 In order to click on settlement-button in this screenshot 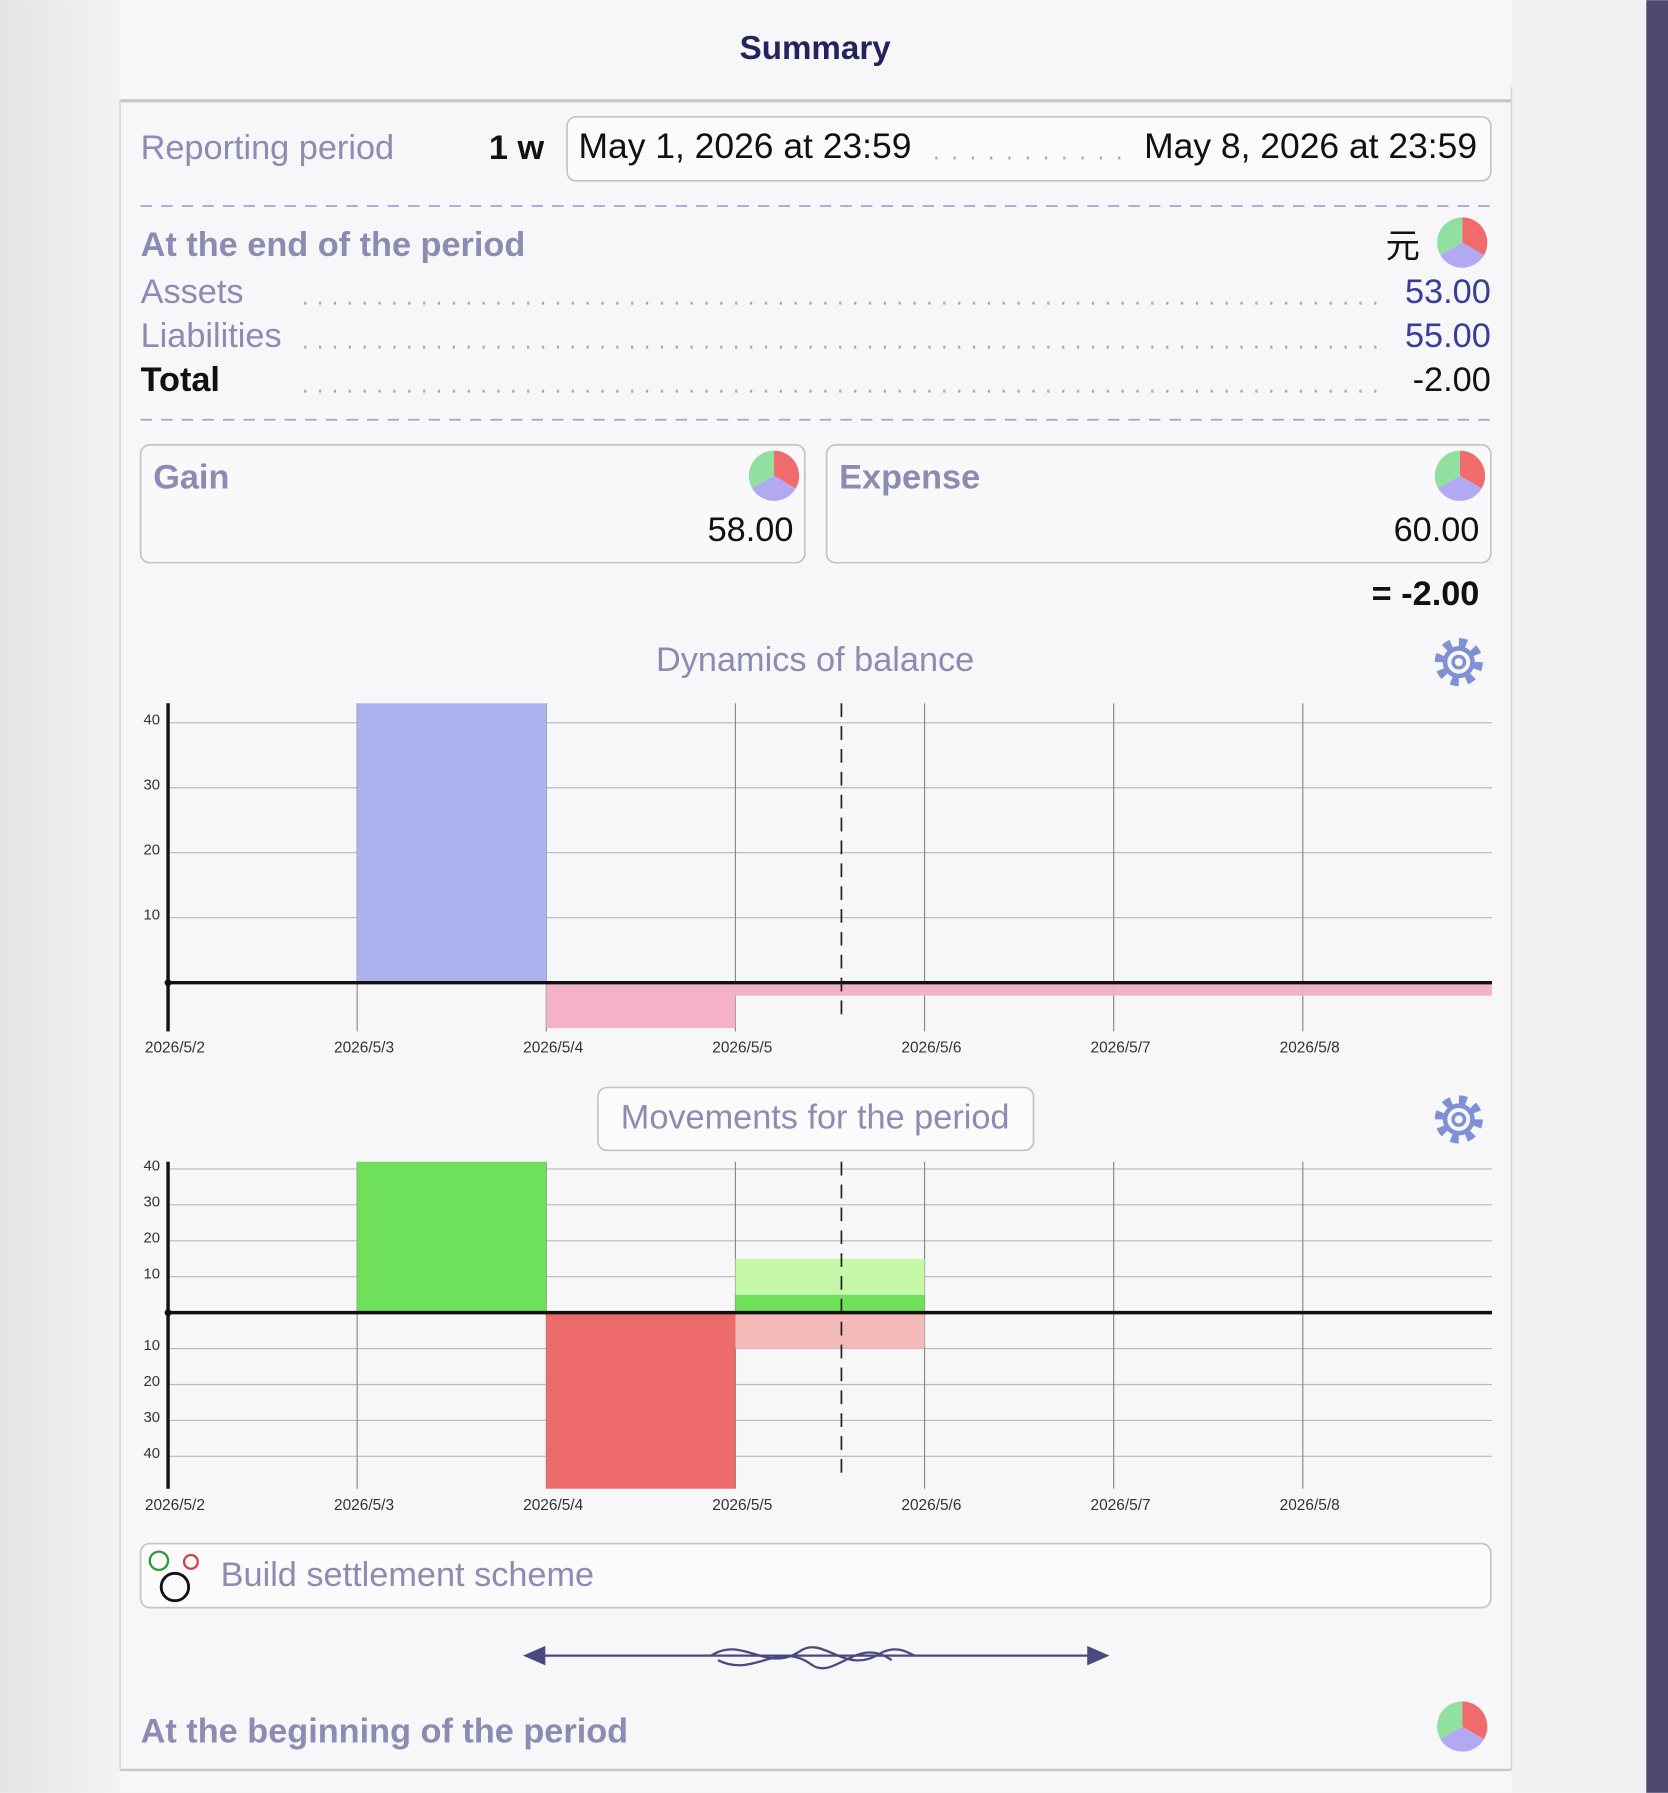, I will do `click(815, 1575)`.